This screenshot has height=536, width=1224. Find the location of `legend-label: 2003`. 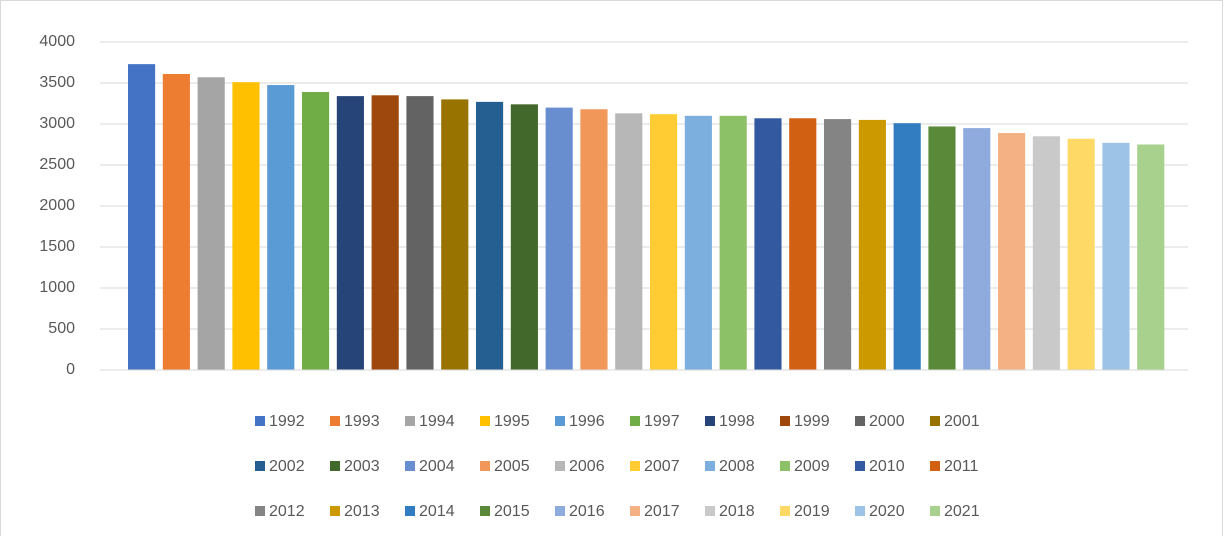

legend-label: 2003 is located at coordinates (362, 466).